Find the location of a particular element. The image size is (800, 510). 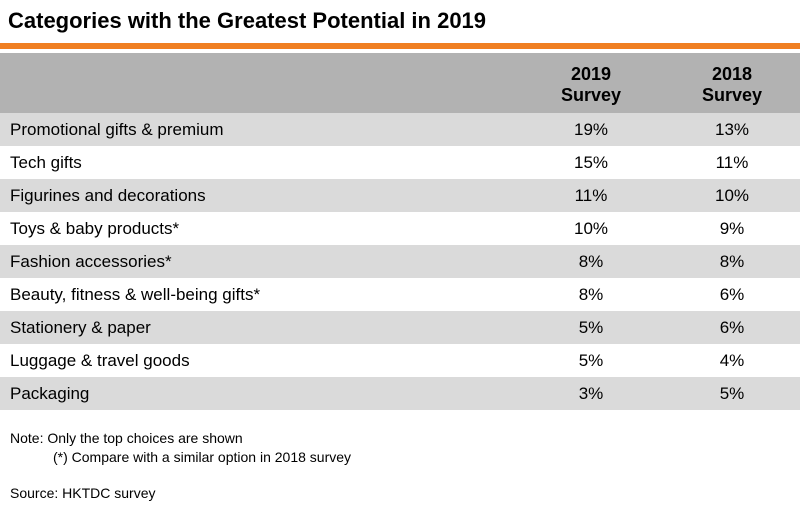

table-row: Fashion accessories* 8% 8% is located at coordinates (400, 261).